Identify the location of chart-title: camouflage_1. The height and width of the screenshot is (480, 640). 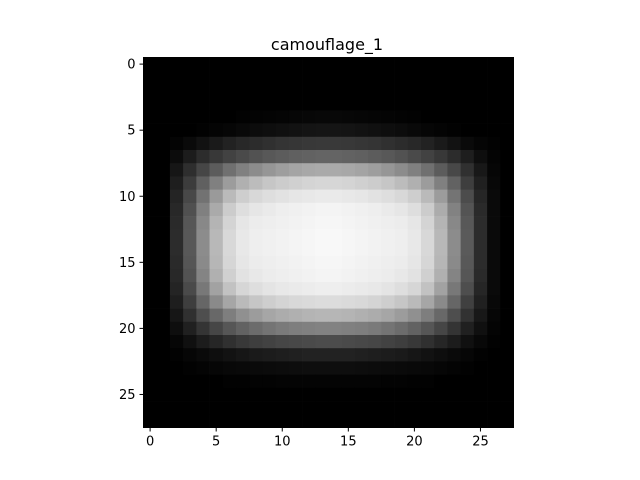
(327, 45).